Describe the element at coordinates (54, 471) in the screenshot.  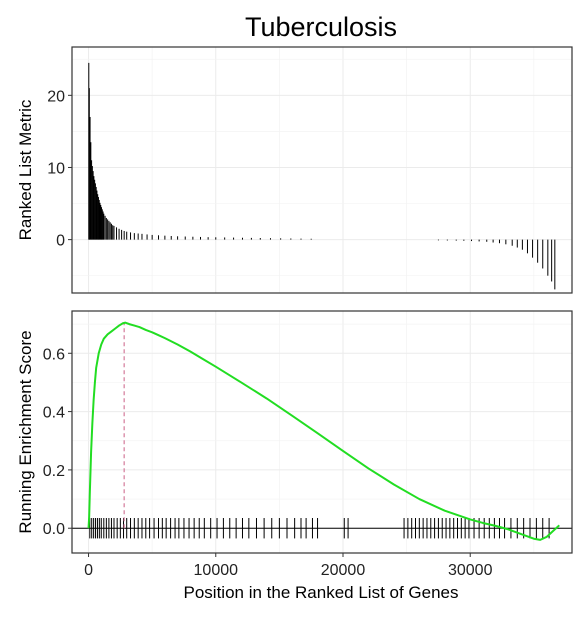
I see `bottom-y-tick-label: 0.2` at that location.